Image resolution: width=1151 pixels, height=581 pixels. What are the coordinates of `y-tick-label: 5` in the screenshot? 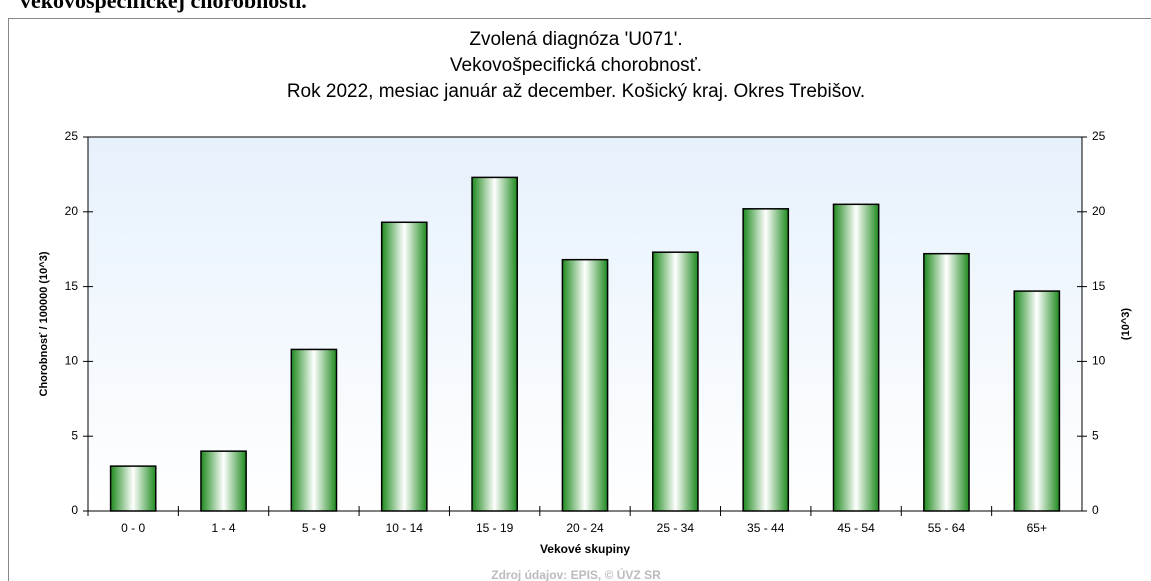 It's located at (74, 435).